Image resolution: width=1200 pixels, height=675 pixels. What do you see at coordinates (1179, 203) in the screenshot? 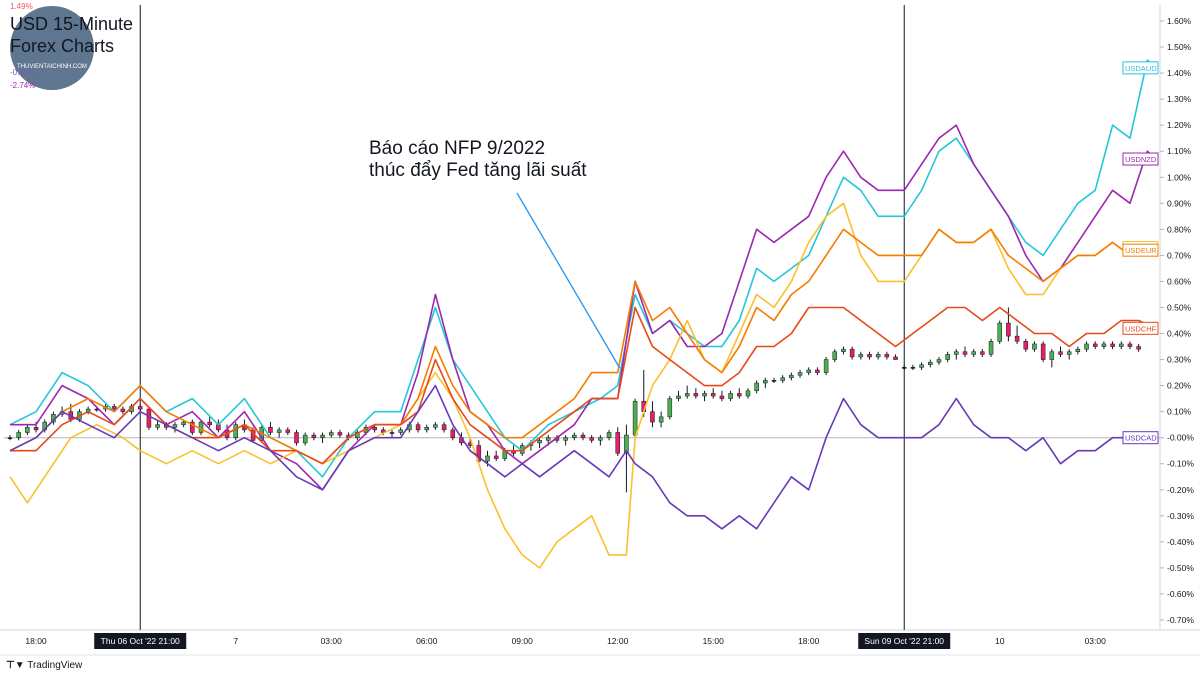
I see `y-tick-label: 0.90%` at bounding box center [1179, 203].